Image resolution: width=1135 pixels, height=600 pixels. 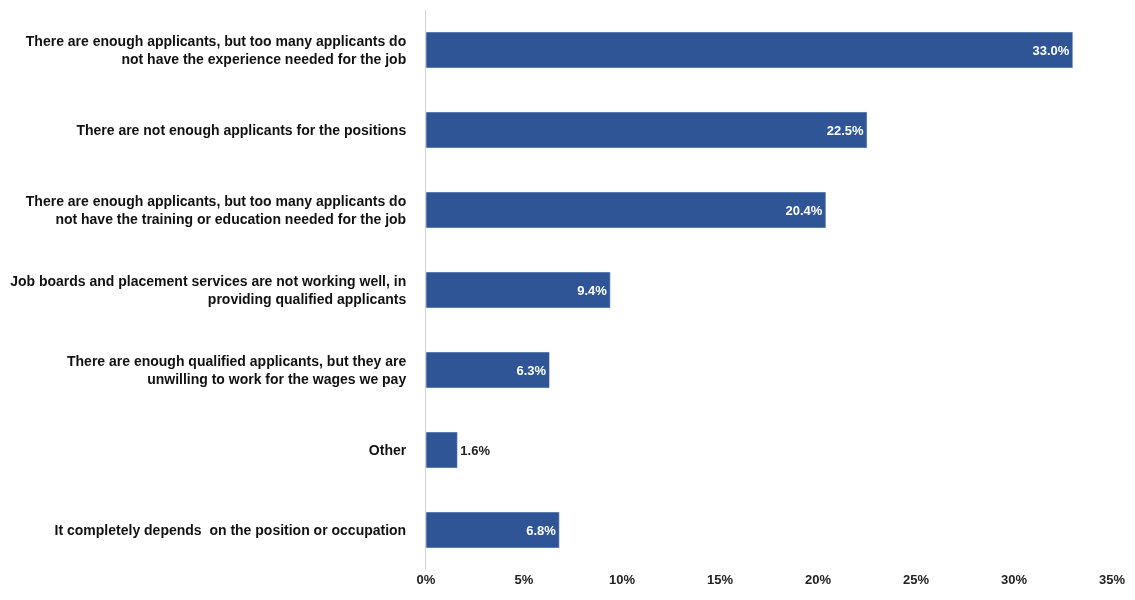 What do you see at coordinates (1051, 50) in the screenshot?
I see `data-label: 33.0%` at bounding box center [1051, 50].